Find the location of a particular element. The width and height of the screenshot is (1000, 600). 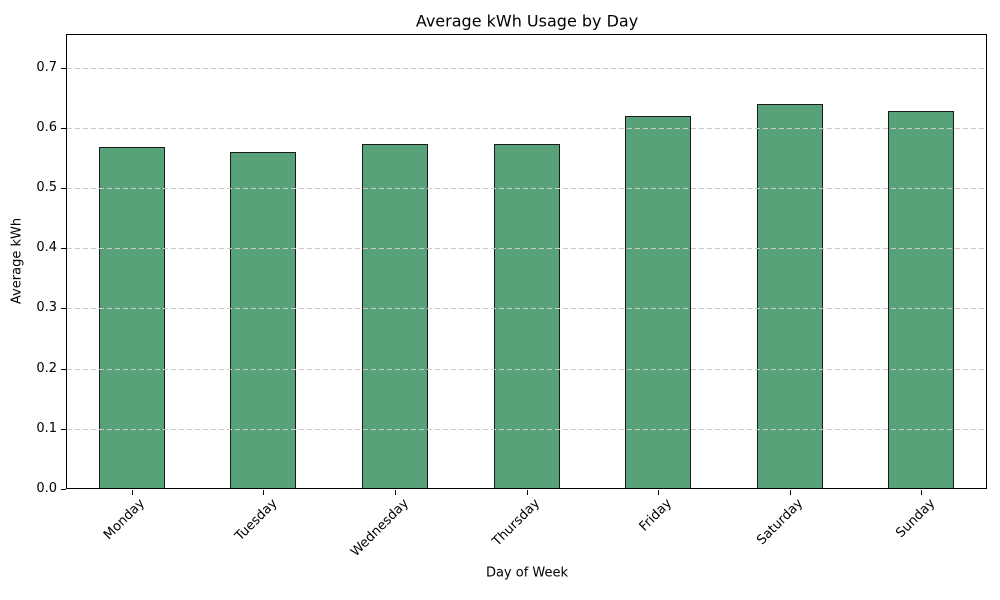

x-tick-label-wednesday: Wednesday is located at coordinates (379, 528).